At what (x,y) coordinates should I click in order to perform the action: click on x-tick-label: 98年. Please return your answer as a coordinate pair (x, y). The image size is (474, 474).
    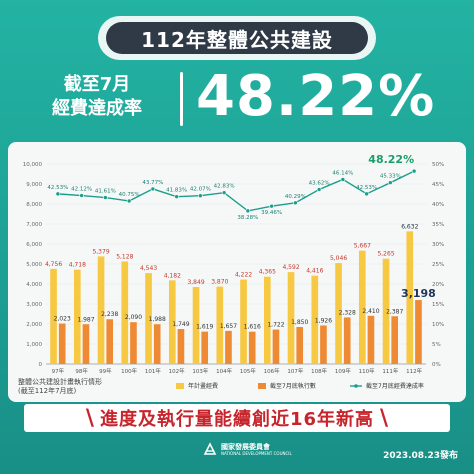
    Looking at the image, I should click on (81, 371).